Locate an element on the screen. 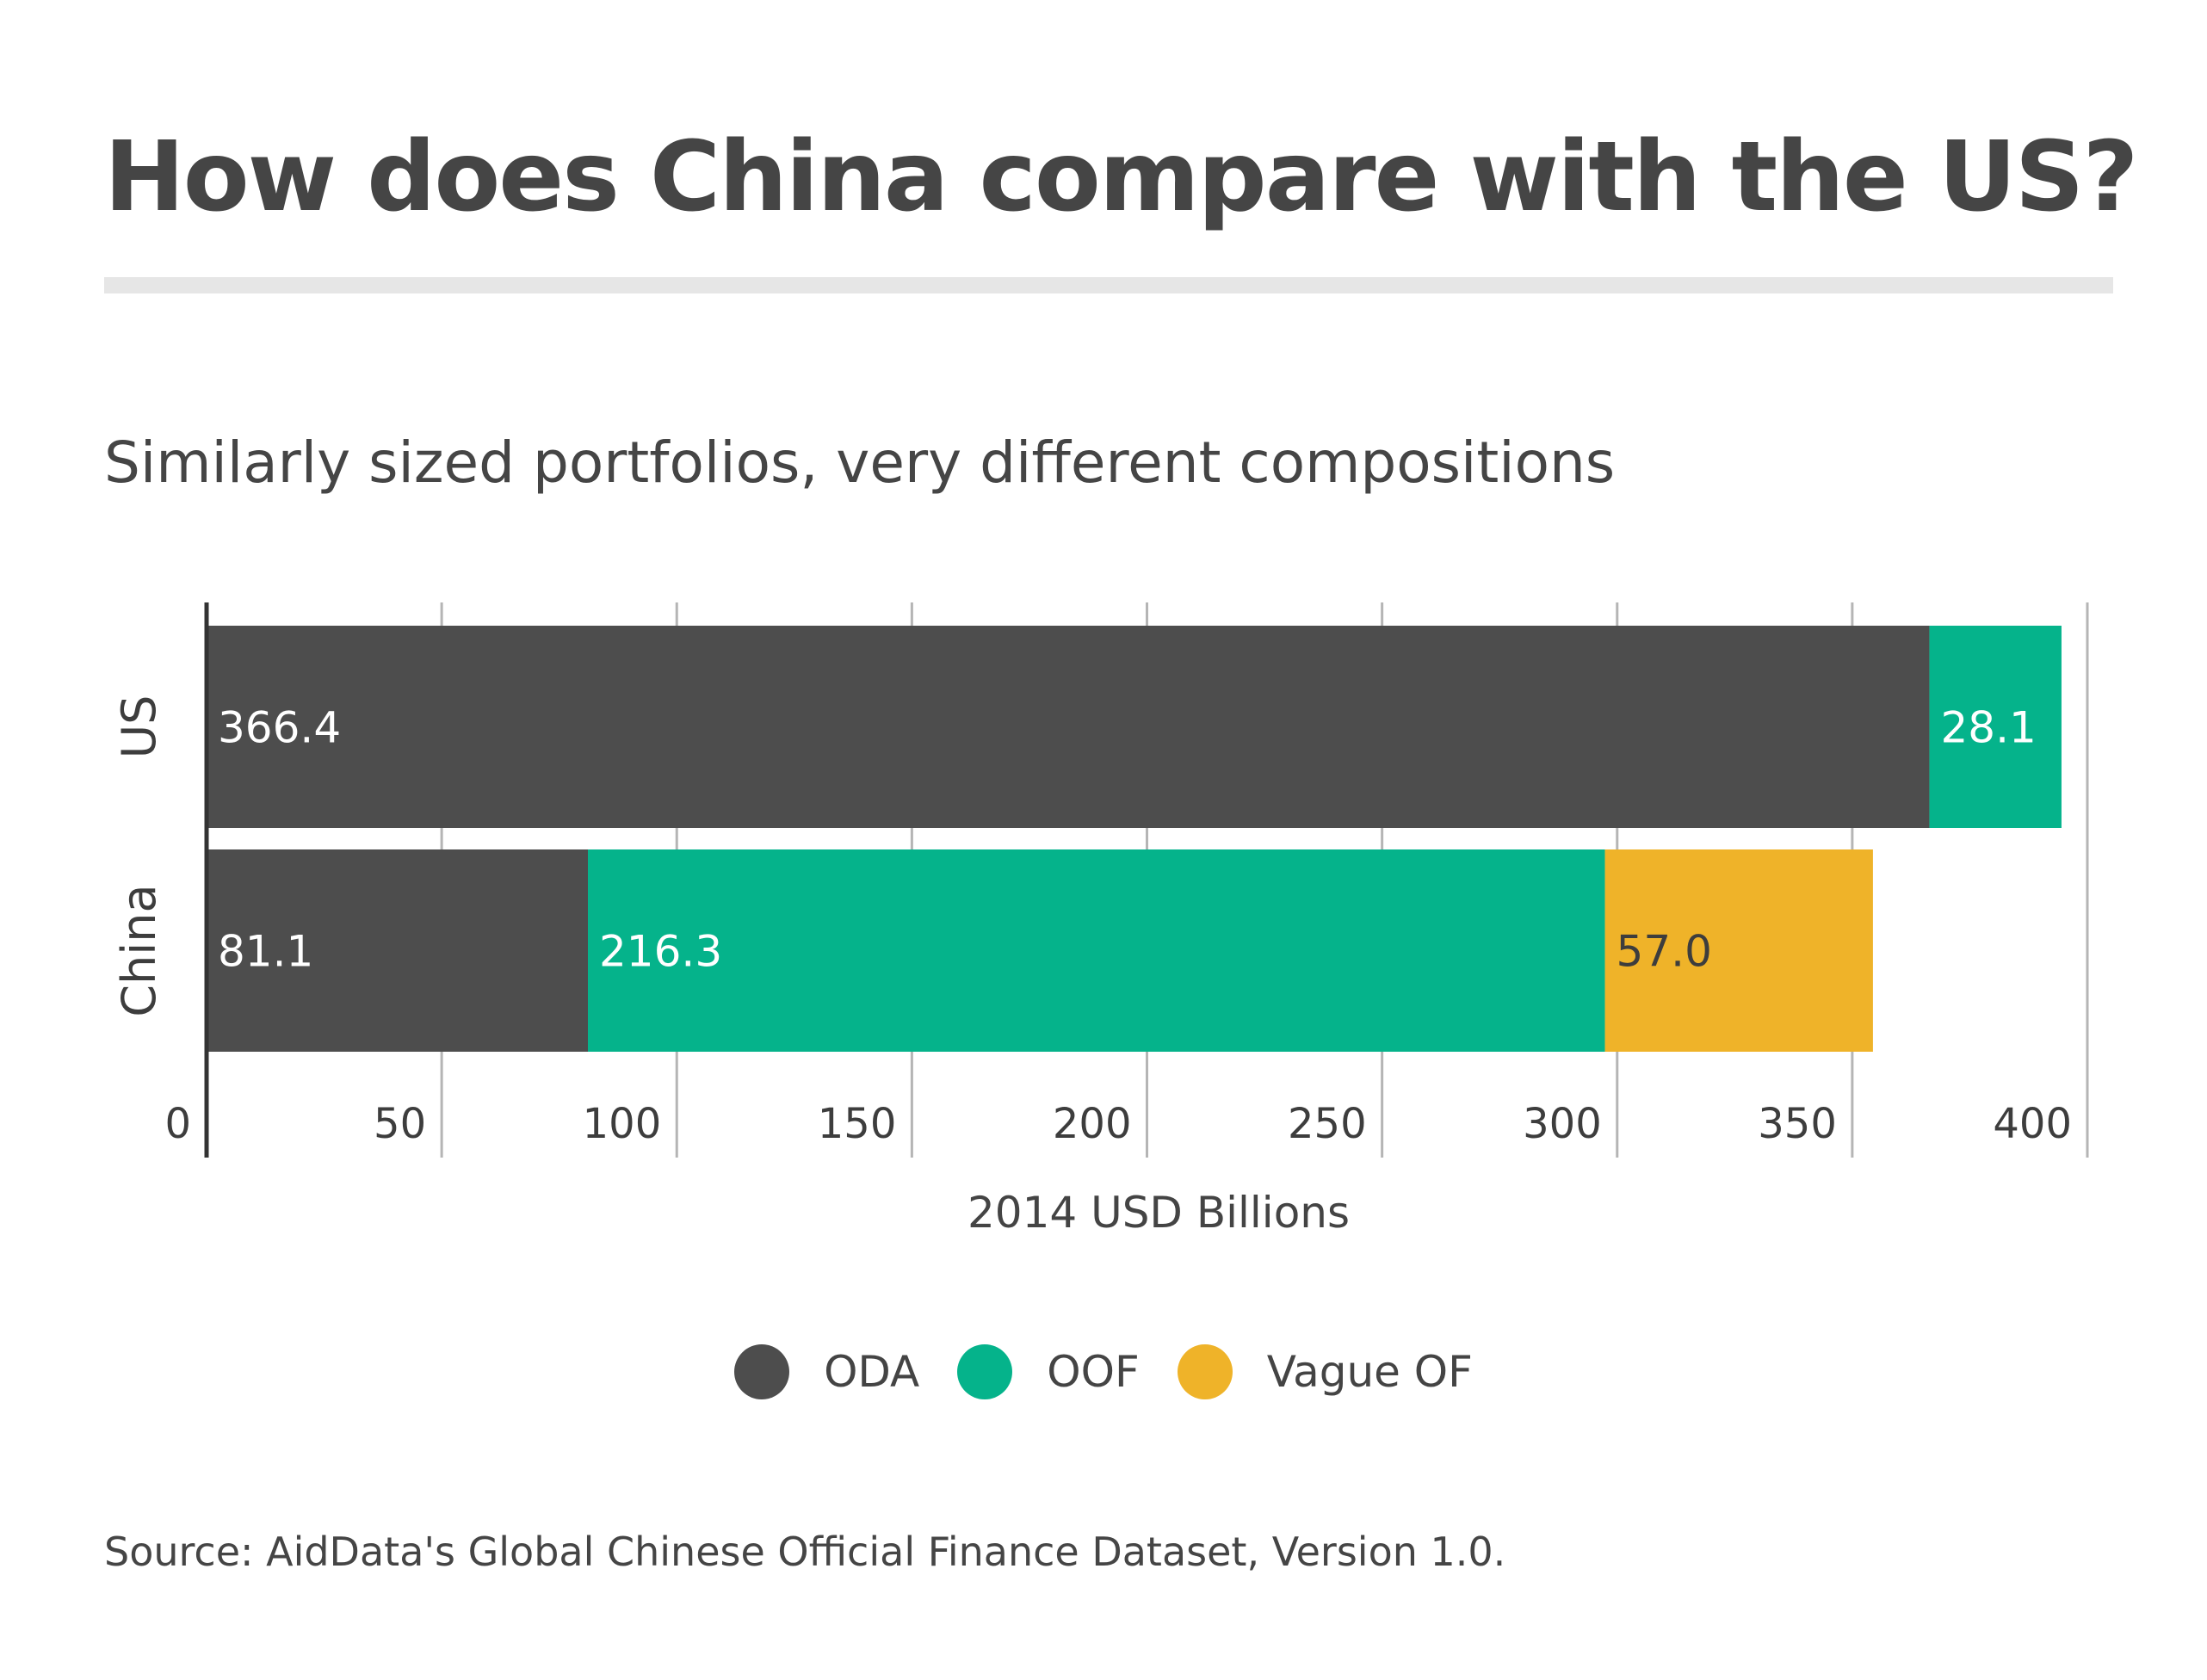 The image size is (2207, 1680). x-tick-label-200: 200 is located at coordinates (1092, 1124).